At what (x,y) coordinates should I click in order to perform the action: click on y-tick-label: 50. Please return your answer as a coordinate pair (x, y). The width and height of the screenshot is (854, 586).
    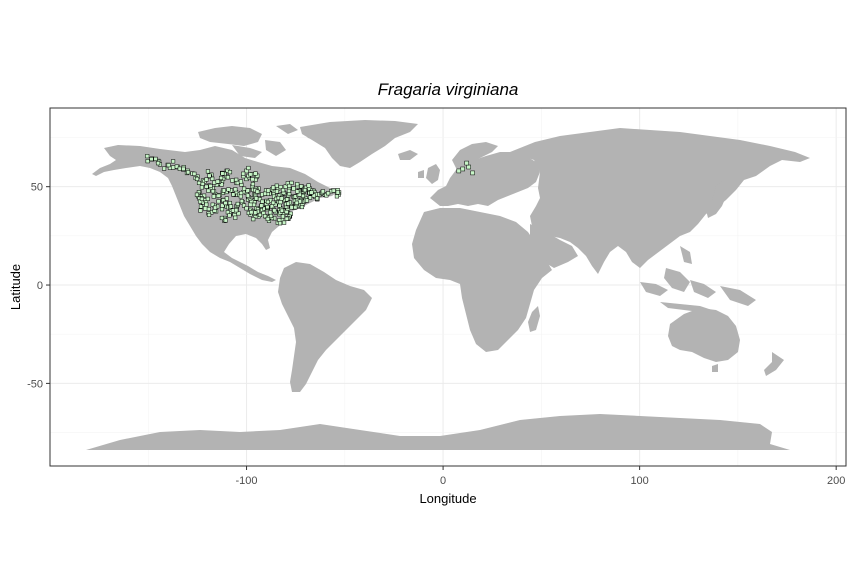
    Looking at the image, I should click on (37, 188).